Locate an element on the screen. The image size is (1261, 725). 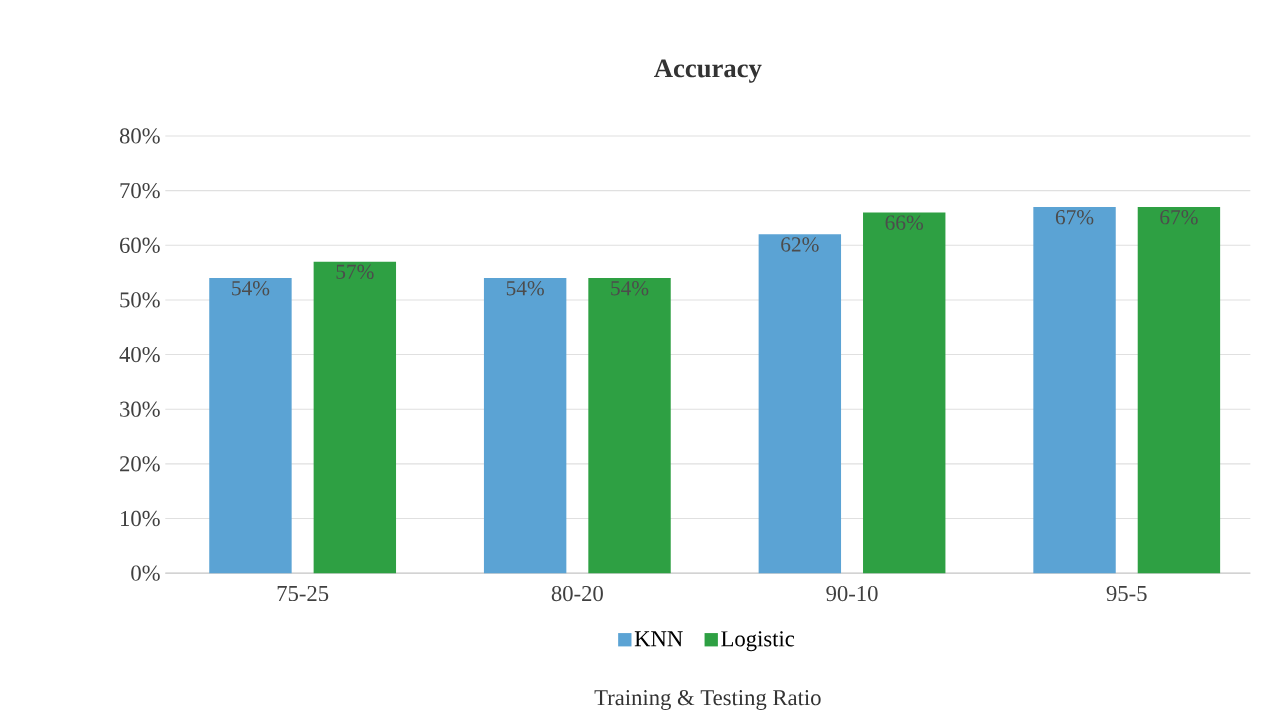
x-axis-title: Training & Testing Ratio is located at coordinates (707, 699).